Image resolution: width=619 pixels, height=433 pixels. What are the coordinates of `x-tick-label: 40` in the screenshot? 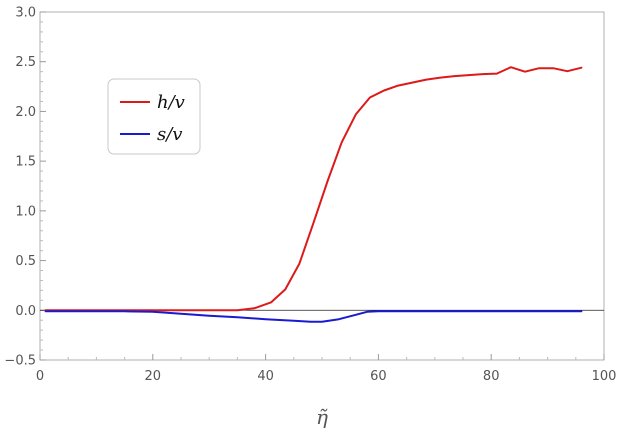 It's located at (265, 376).